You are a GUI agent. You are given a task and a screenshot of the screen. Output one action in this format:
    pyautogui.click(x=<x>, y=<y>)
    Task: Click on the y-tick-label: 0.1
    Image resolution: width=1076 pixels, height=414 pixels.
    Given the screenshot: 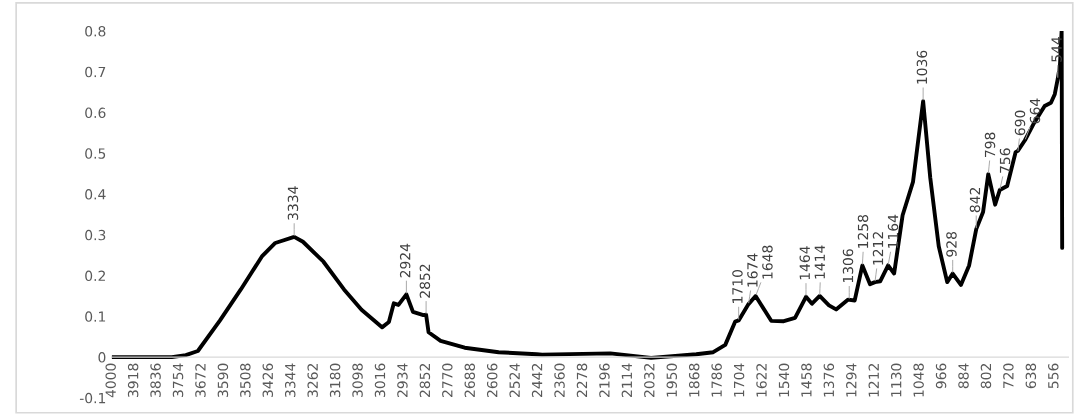 What is the action you would take?
    pyautogui.click(x=95, y=316)
    